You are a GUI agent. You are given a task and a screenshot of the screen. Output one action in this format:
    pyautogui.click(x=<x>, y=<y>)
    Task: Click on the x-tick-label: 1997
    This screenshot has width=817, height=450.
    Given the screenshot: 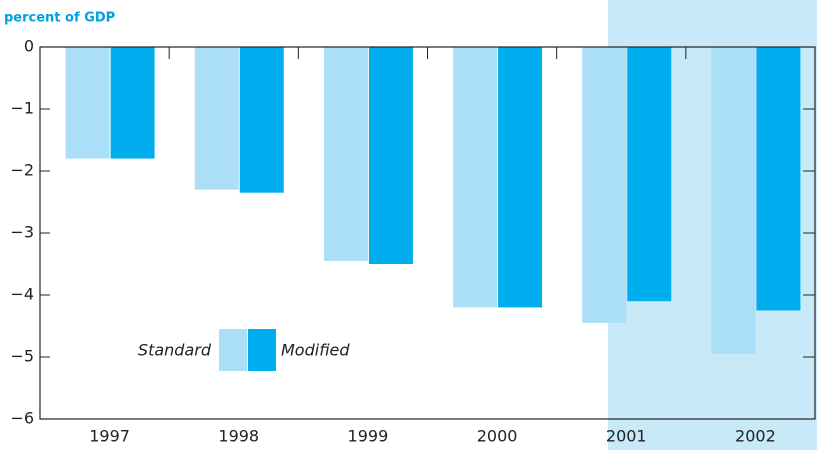 What is the action you would take?
    pyautogui.click(x=109, y=436)
    